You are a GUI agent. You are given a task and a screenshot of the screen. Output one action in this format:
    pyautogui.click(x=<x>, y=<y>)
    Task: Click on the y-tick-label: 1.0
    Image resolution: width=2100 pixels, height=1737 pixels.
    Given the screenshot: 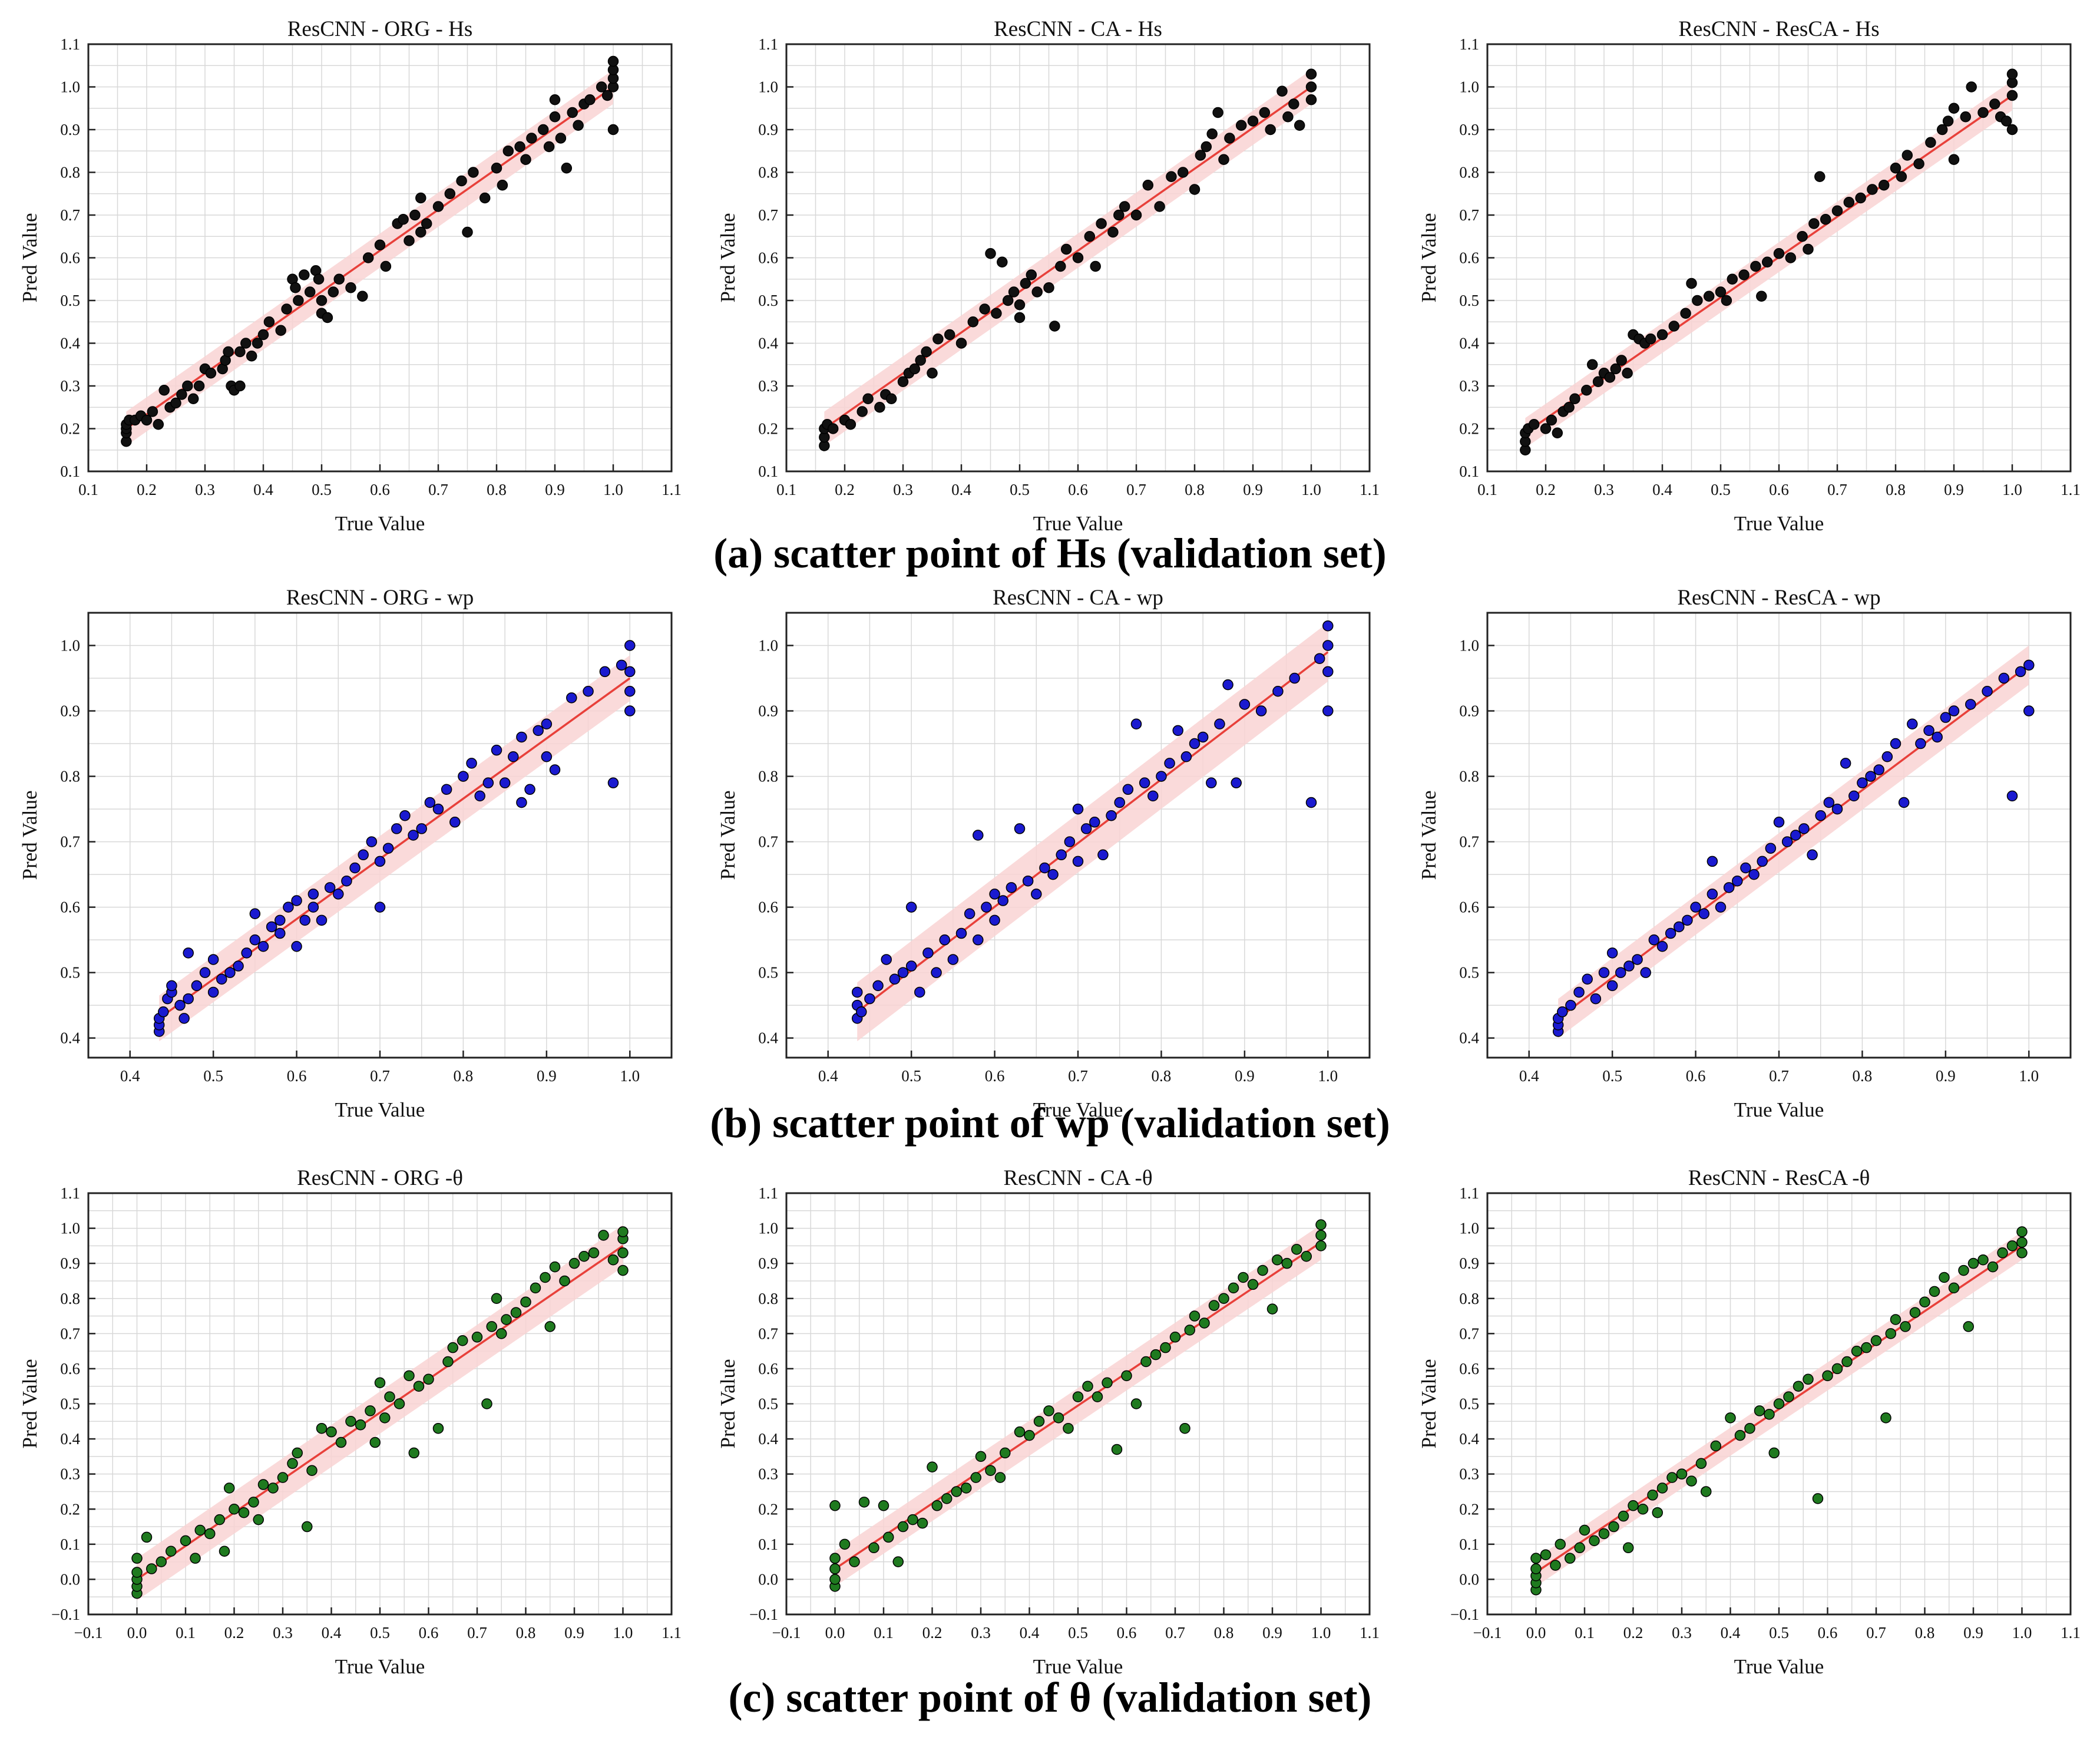 What is the action you would take?
    pyautogui.click(x=70, y=87)
    